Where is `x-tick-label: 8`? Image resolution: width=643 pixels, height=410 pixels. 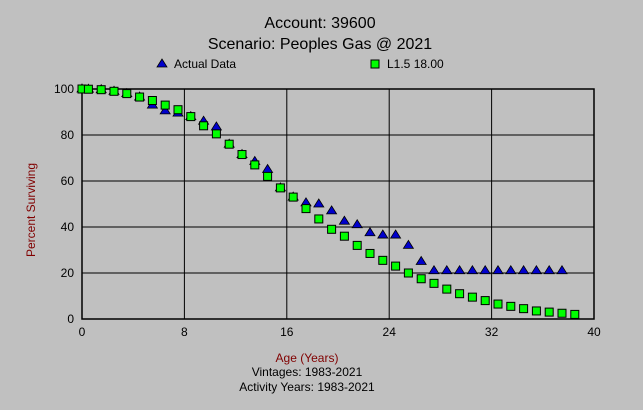
x-tick-label: 8 is located at coordinates (184, 332).